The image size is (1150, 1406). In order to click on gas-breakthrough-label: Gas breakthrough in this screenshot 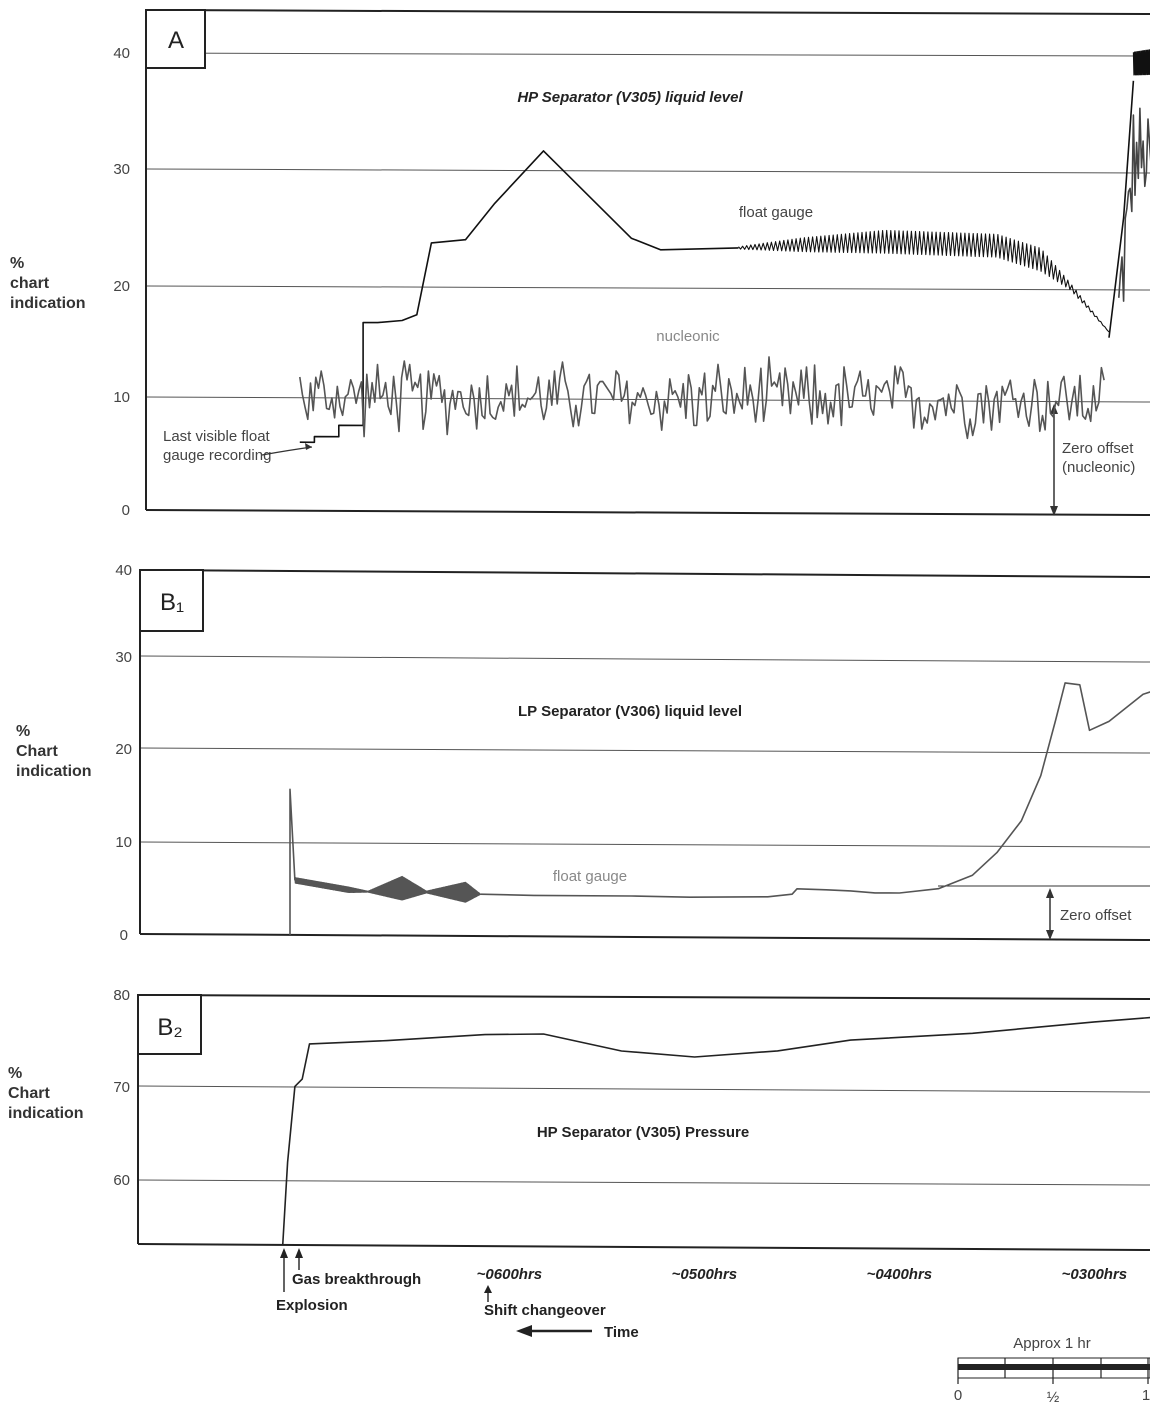, I will do `click(356, 1279)`.